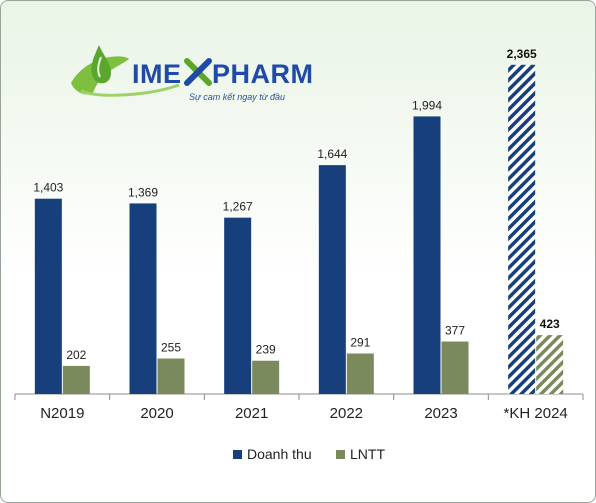 The height and width of the screenshot is (503, 596). Describe the element at coordinates (360, 342) in the screenshot. I see `data-label-profit: 291` at that location.